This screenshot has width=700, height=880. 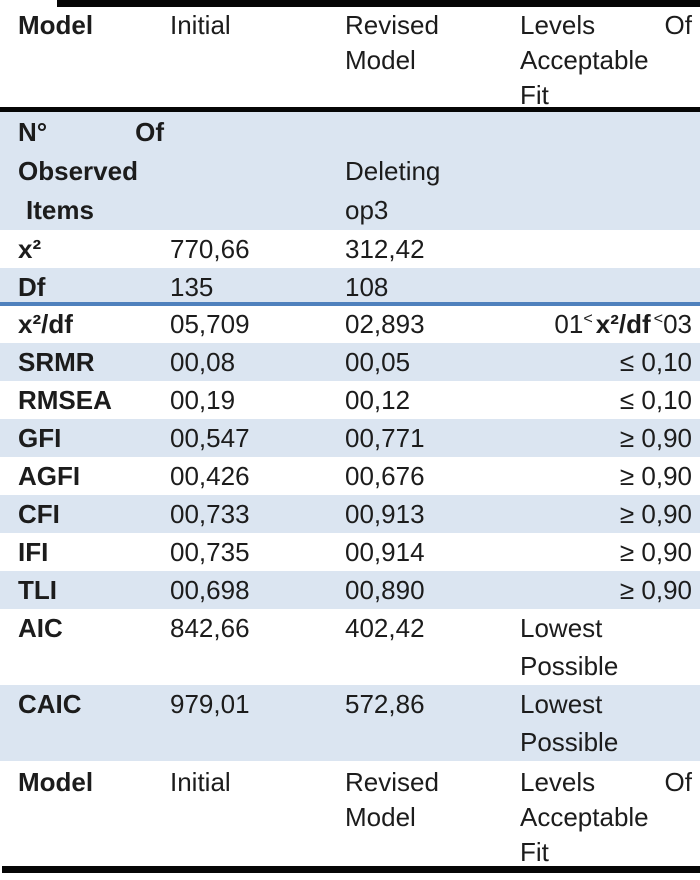 I want to click on header-levels-line2: Acceptable, so click(x=584, y=60).